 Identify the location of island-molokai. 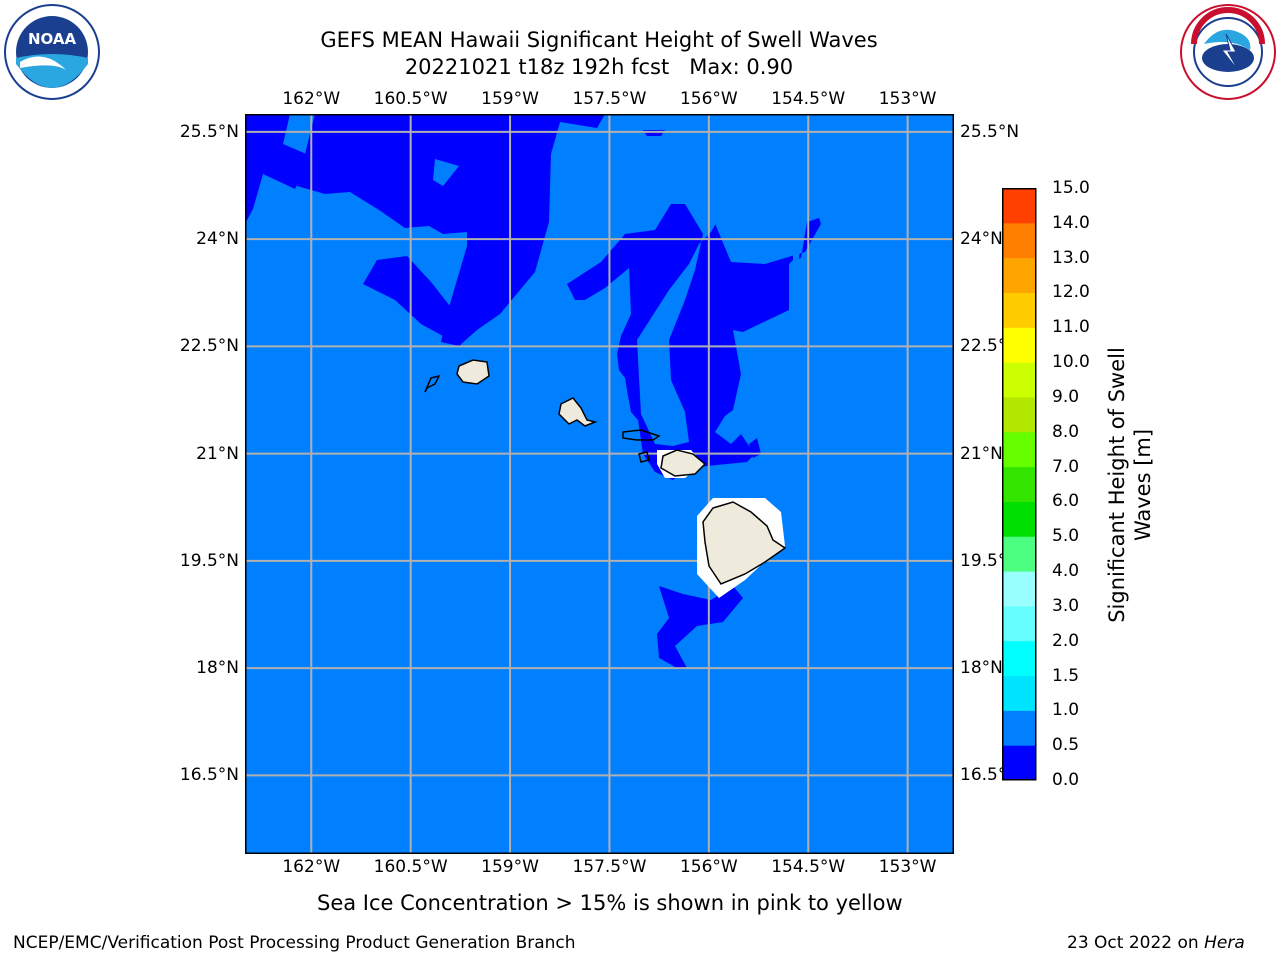
(641, 435).